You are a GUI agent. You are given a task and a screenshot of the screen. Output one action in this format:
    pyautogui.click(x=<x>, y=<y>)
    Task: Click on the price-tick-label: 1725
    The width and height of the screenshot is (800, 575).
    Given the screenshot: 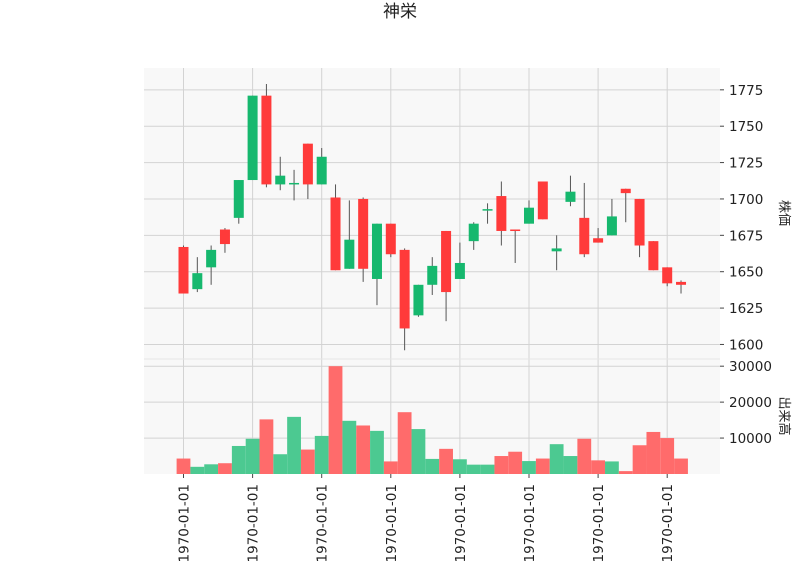 What is the action you would take?
    pyautogui.click(x=746, y=164)
    